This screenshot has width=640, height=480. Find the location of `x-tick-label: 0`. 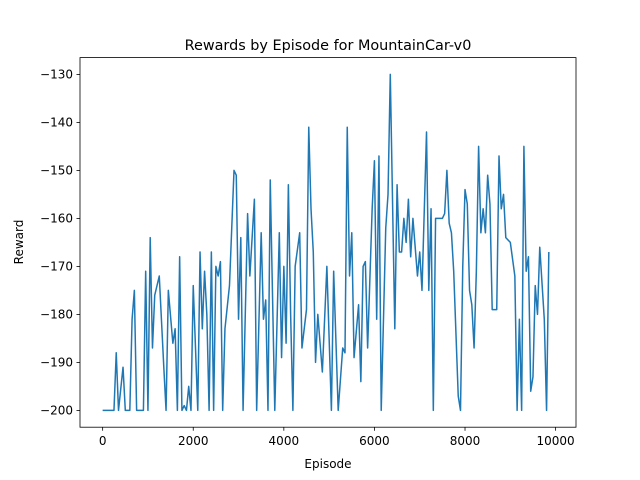

x-tick-label: 0 is located at coordinates (103, 441).